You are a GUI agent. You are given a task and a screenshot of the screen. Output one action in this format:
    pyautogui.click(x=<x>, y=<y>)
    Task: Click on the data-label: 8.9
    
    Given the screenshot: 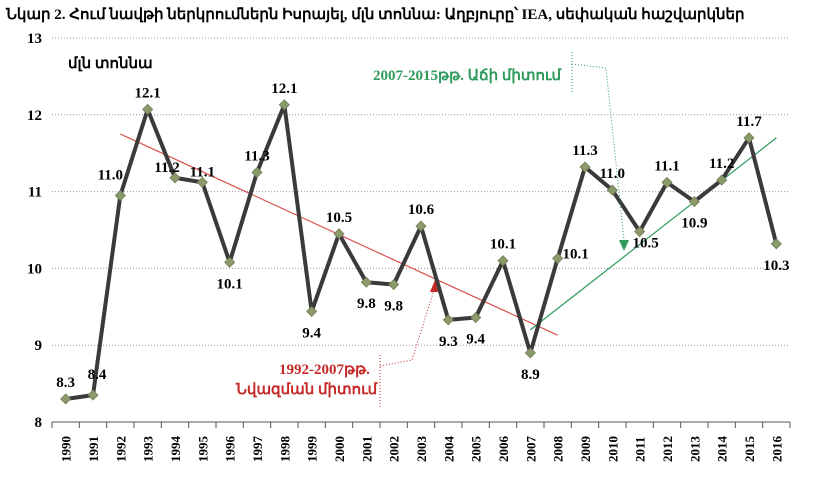 What is the action you would take?
    pyautogui.click(x=530, y=375)
    